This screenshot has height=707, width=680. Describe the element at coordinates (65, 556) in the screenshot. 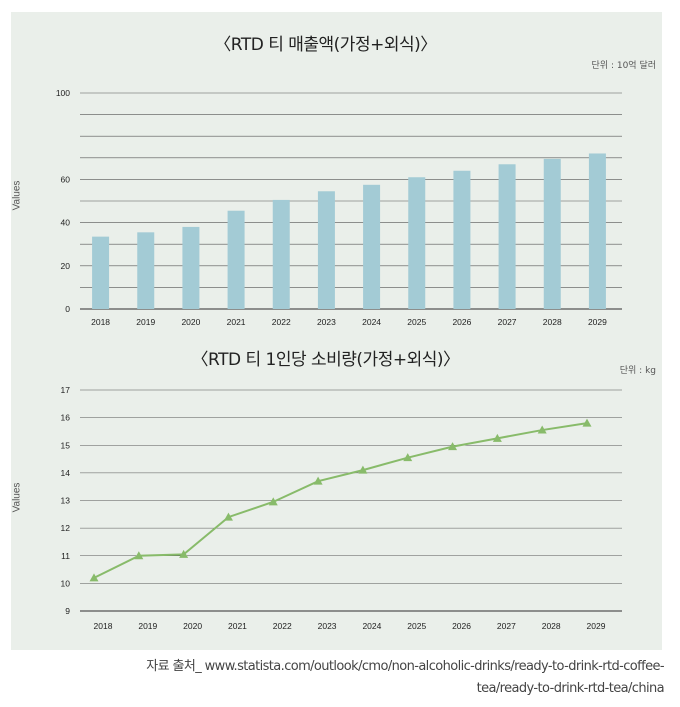

I see `line-ytick-label: 11` at that location.